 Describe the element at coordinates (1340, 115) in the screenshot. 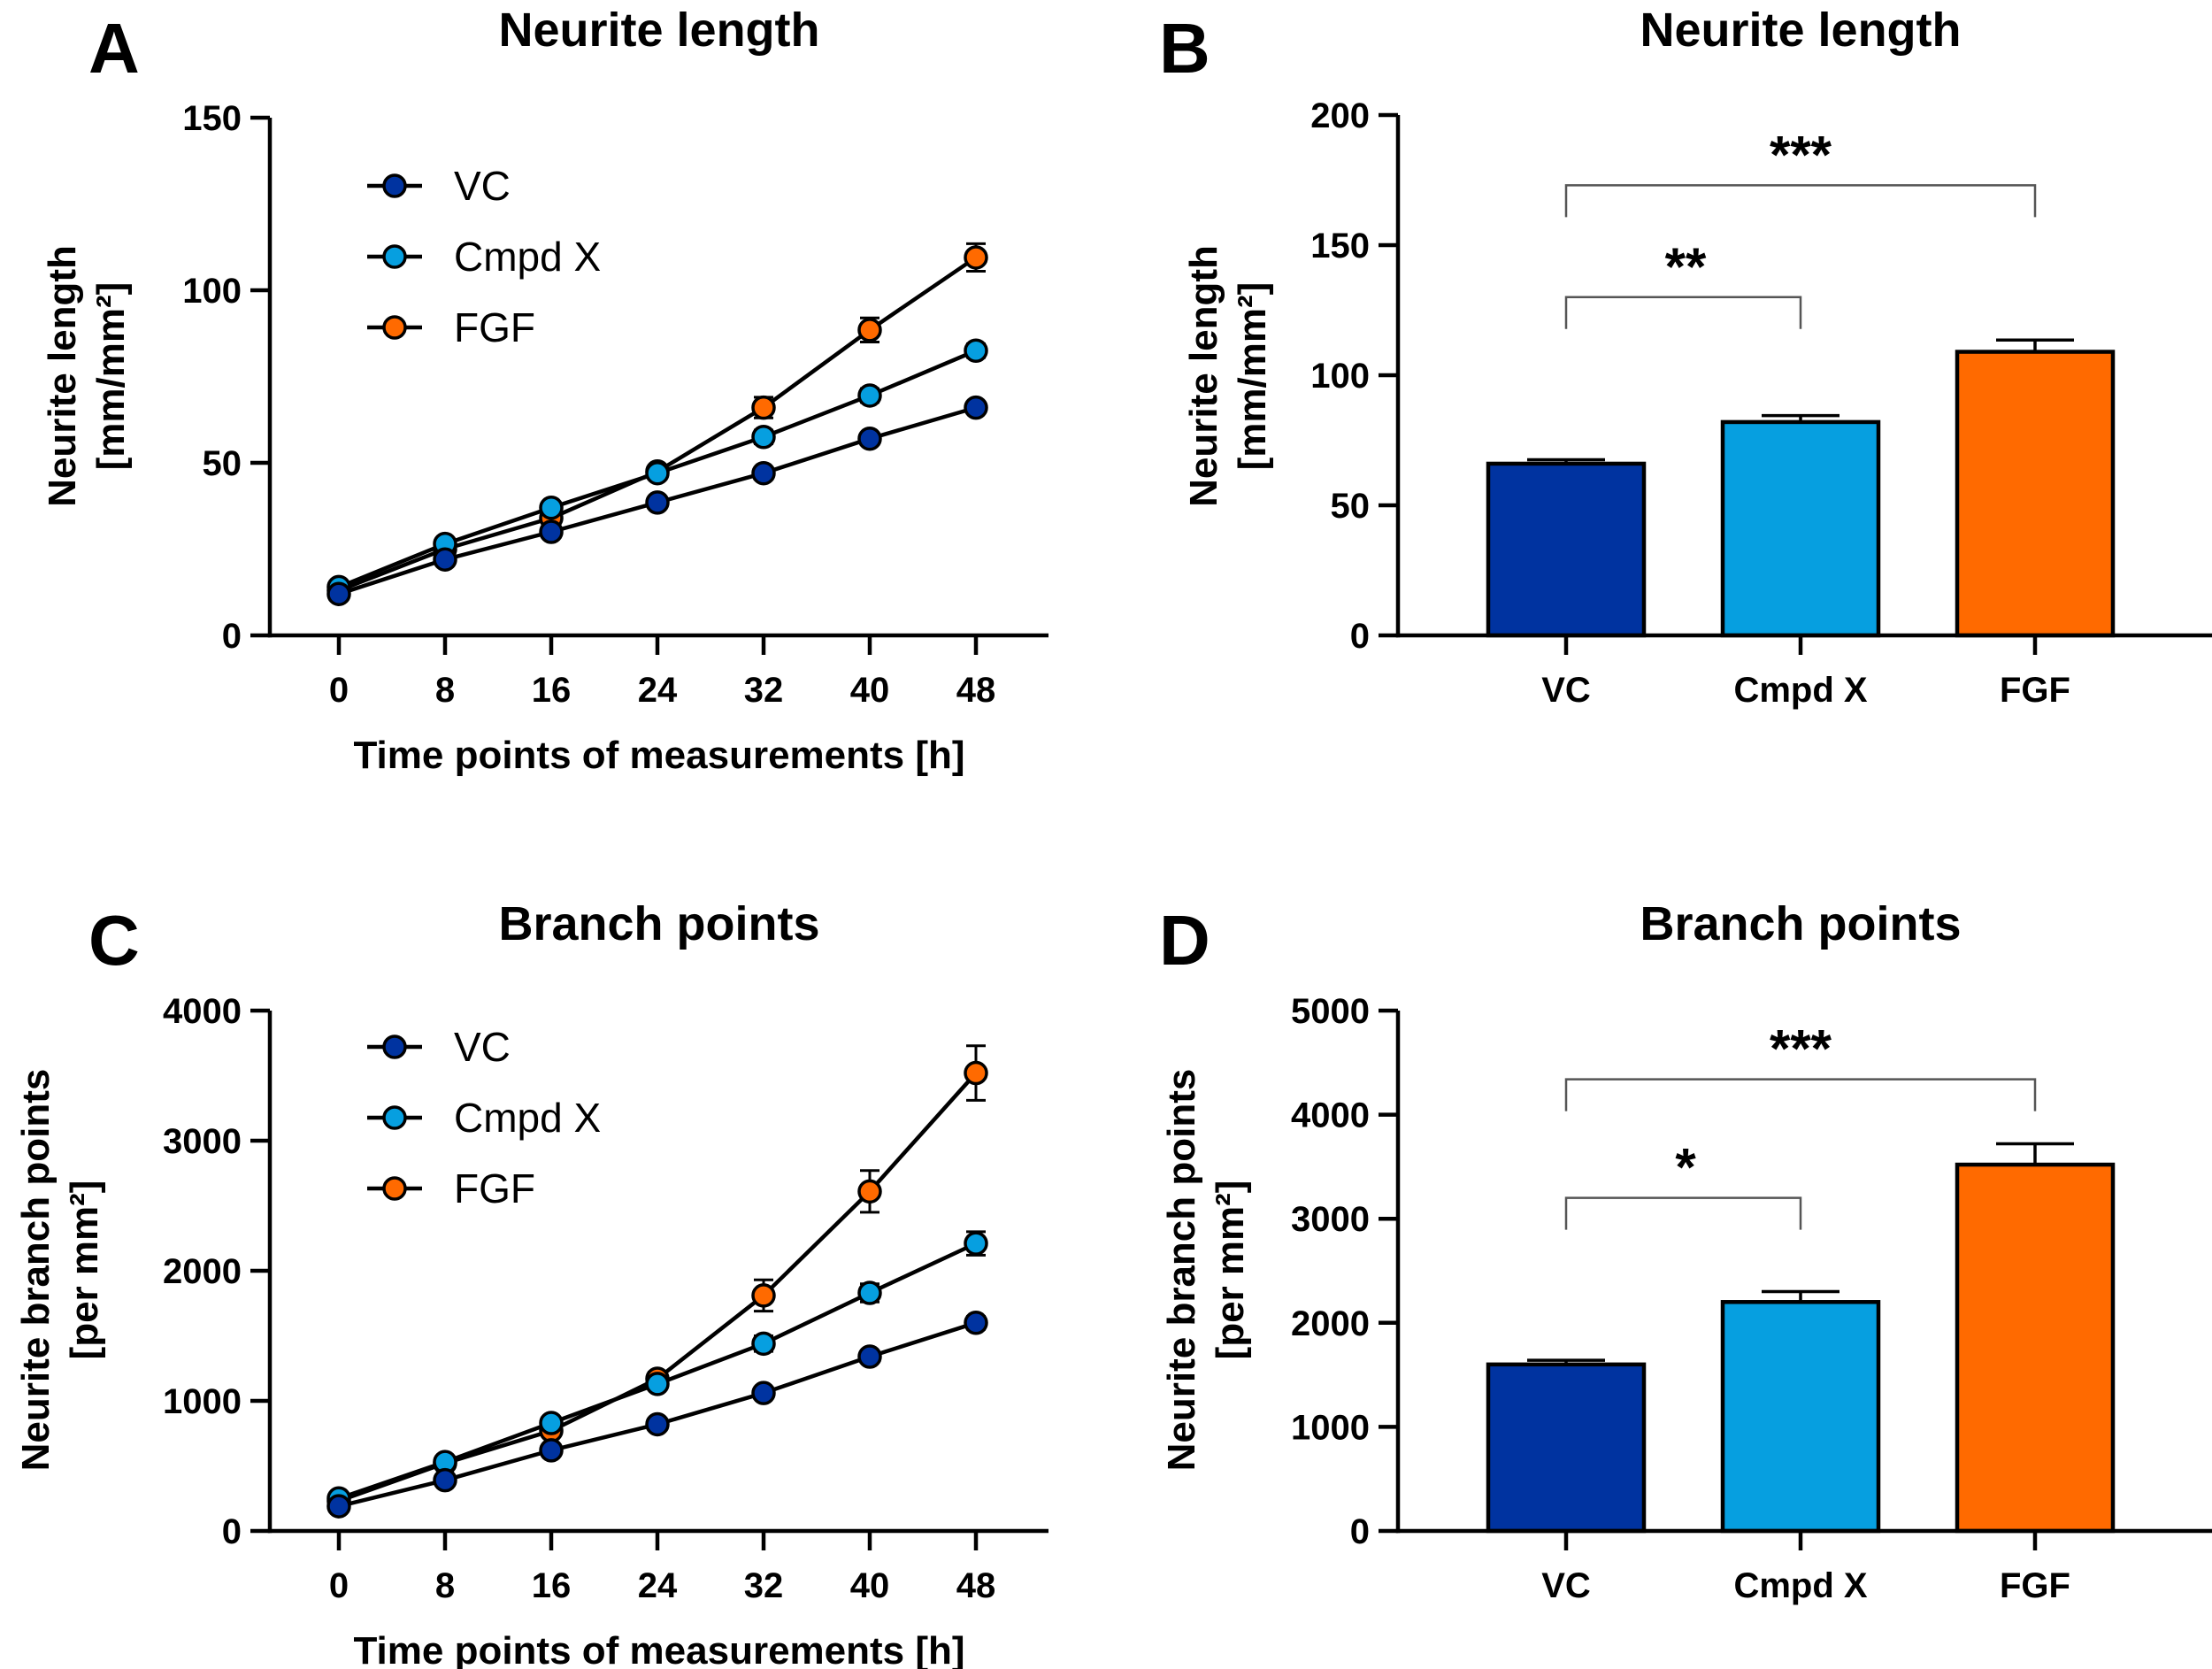

I see `y-tick-label: 200` at that location.